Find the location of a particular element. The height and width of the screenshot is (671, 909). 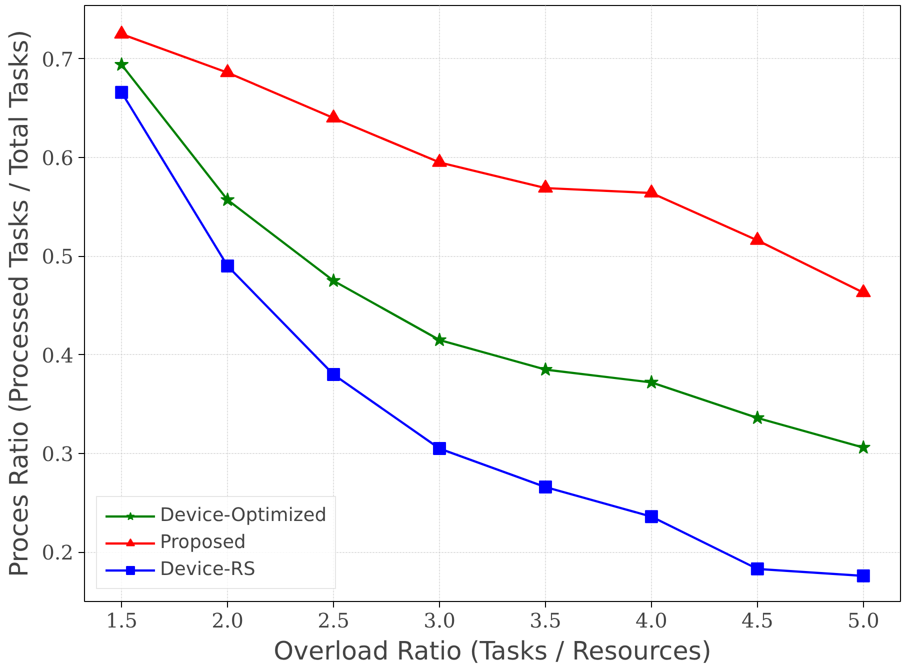

legend-label: Device-Optimized is located at coordinates (243, 515).